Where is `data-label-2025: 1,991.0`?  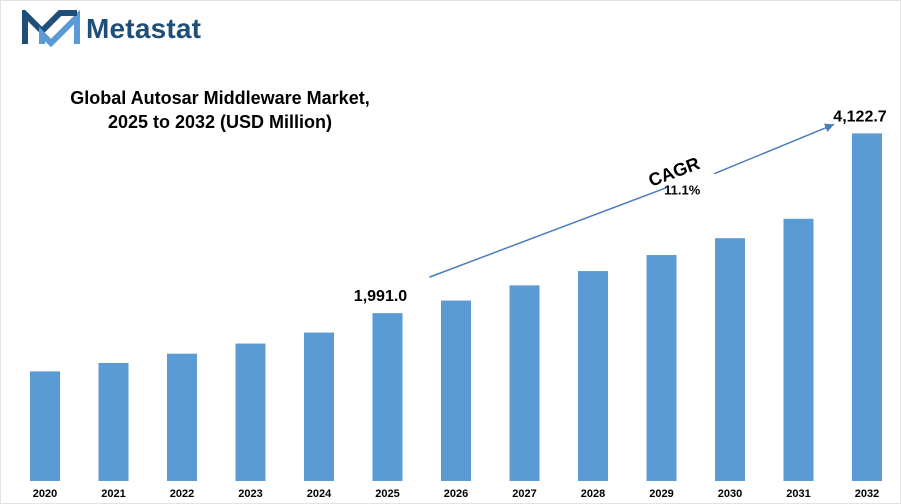
data-label-2025: 1,991.0 is located at coordinates (380, 296).